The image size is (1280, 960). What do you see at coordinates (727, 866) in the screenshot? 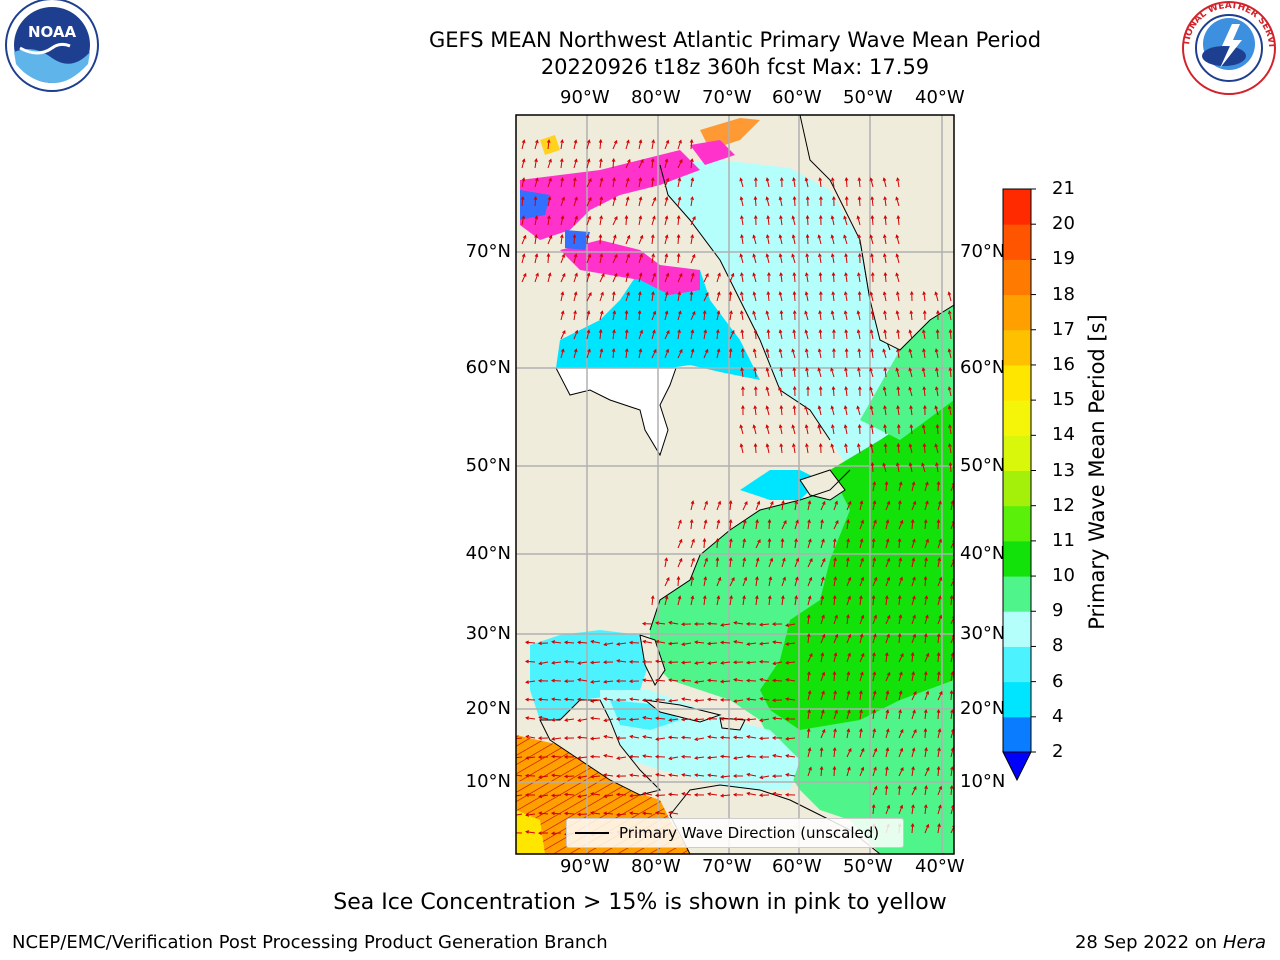
I see `lon-label-bottom: 70°W` at bounding box center [727, 866].